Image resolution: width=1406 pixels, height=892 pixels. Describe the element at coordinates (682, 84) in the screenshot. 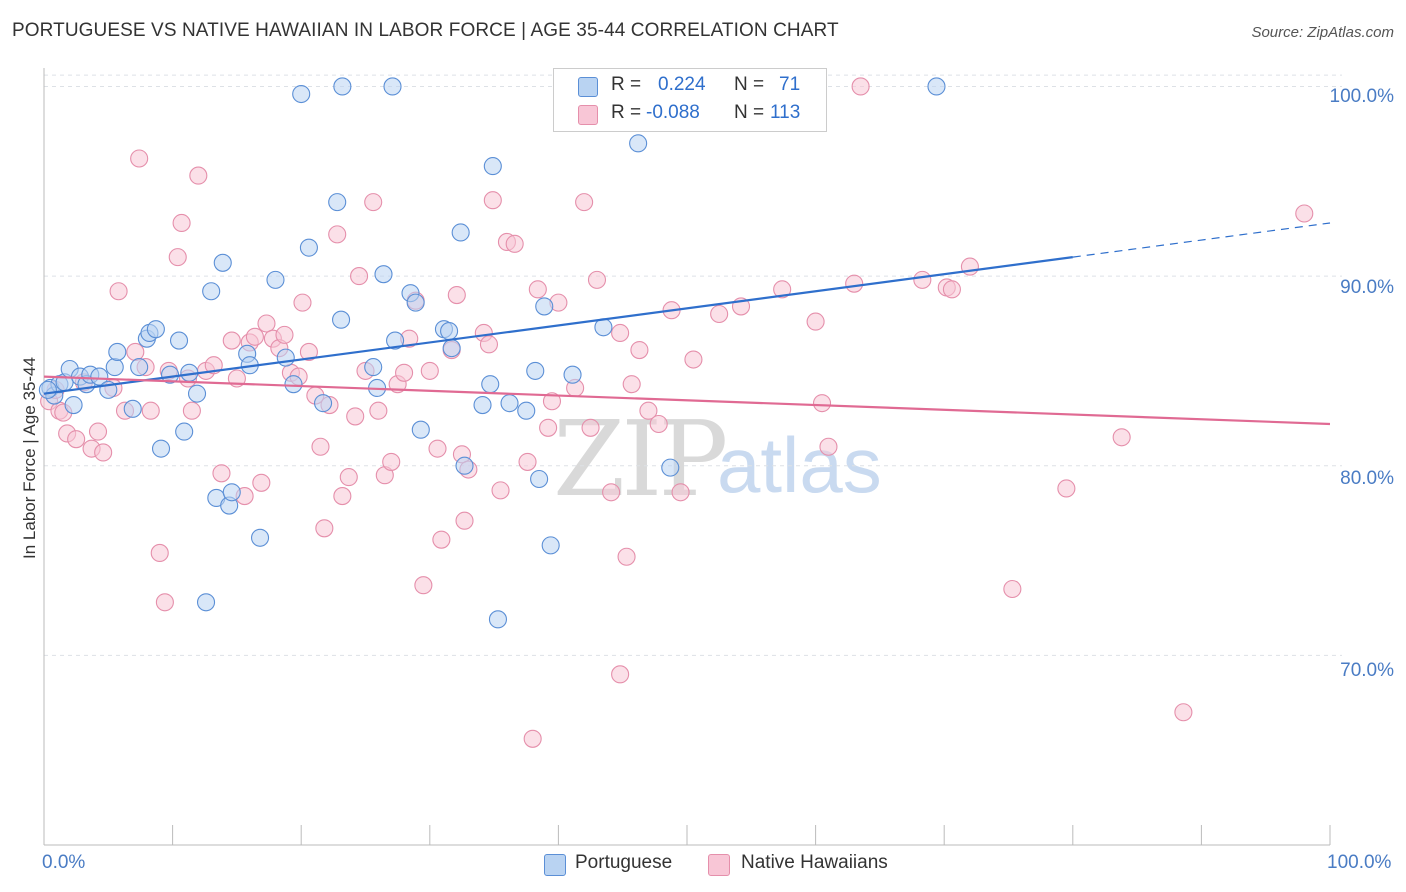

I see `legend-r-value-portuguese: 0.224` at that location.